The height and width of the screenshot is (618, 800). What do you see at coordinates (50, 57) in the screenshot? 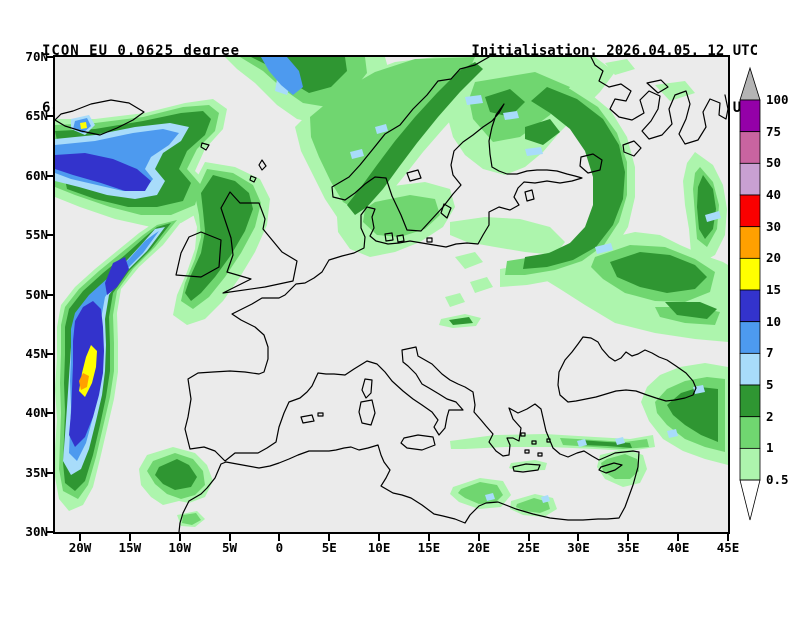
I see `lat-tick-70N` at bounding box center [50, 57].